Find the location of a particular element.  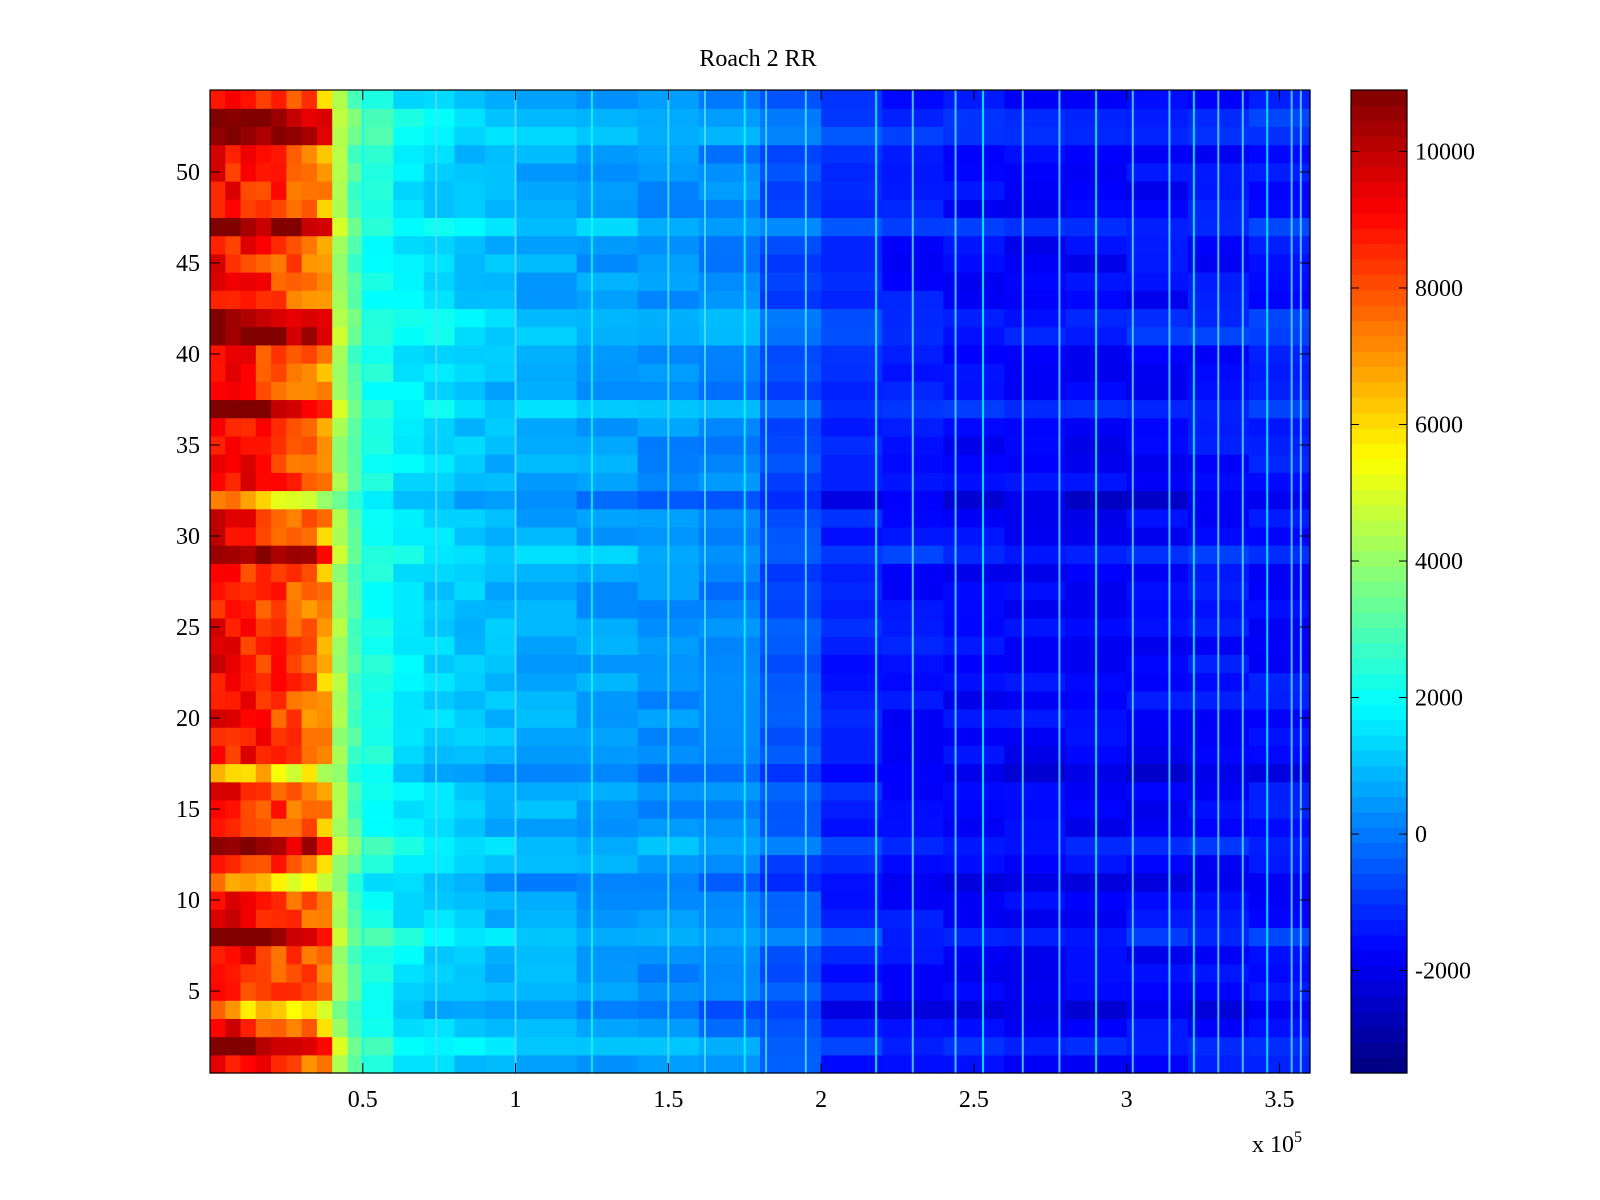

colorbar-swatch is located at coordinates (1379, 574).